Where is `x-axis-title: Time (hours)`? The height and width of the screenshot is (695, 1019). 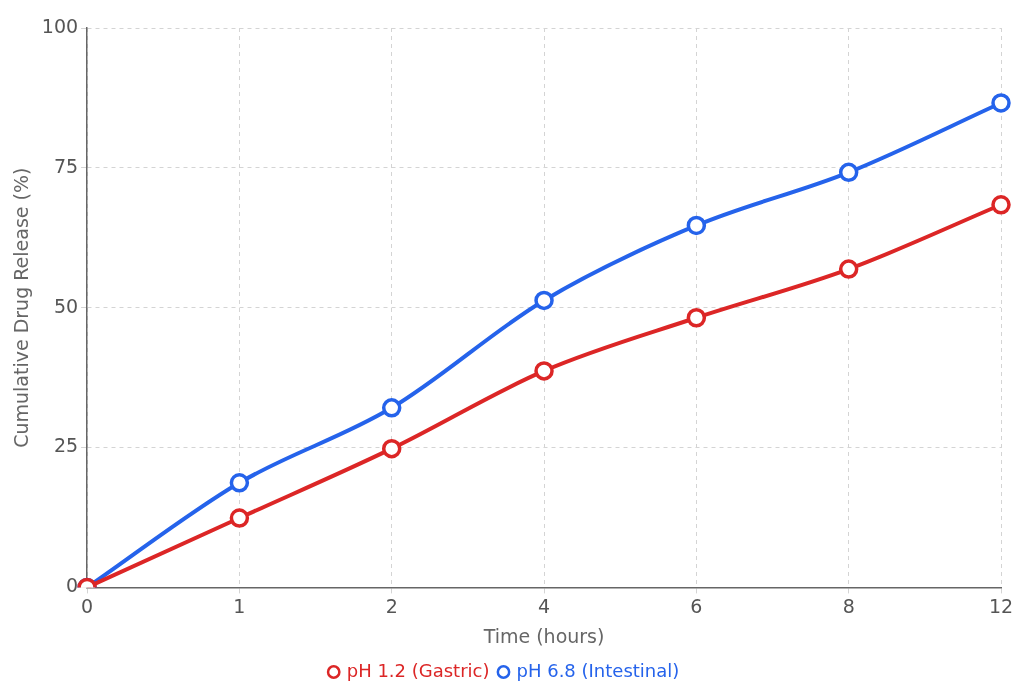
x-axis-title: Time (hours) is located at coordinates (543, 635).